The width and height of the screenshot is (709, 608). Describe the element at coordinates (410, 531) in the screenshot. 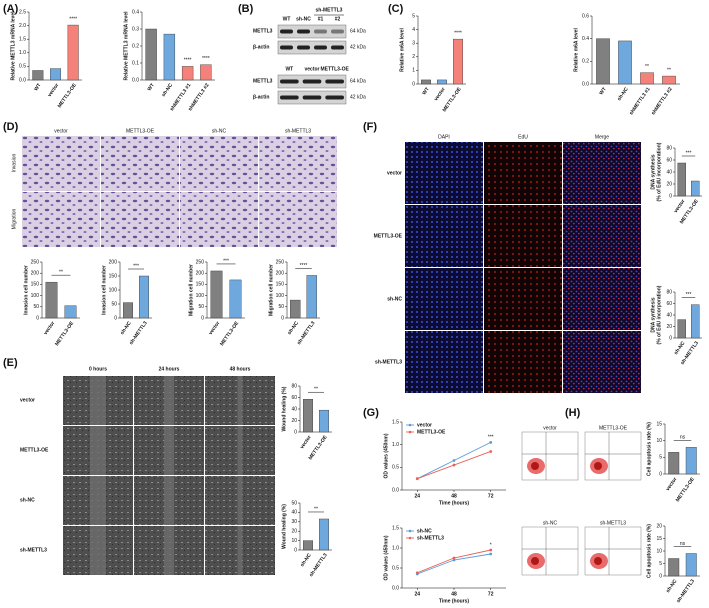

I see `legend-marker` at that location.